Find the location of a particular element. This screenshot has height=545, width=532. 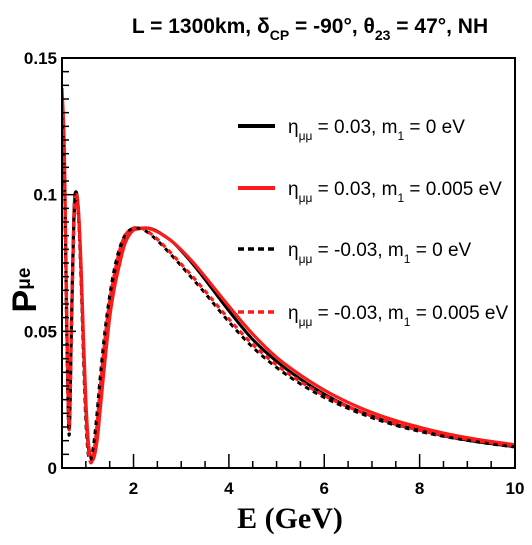

x-tick-label: 10 is located at coordinates (515, 488).